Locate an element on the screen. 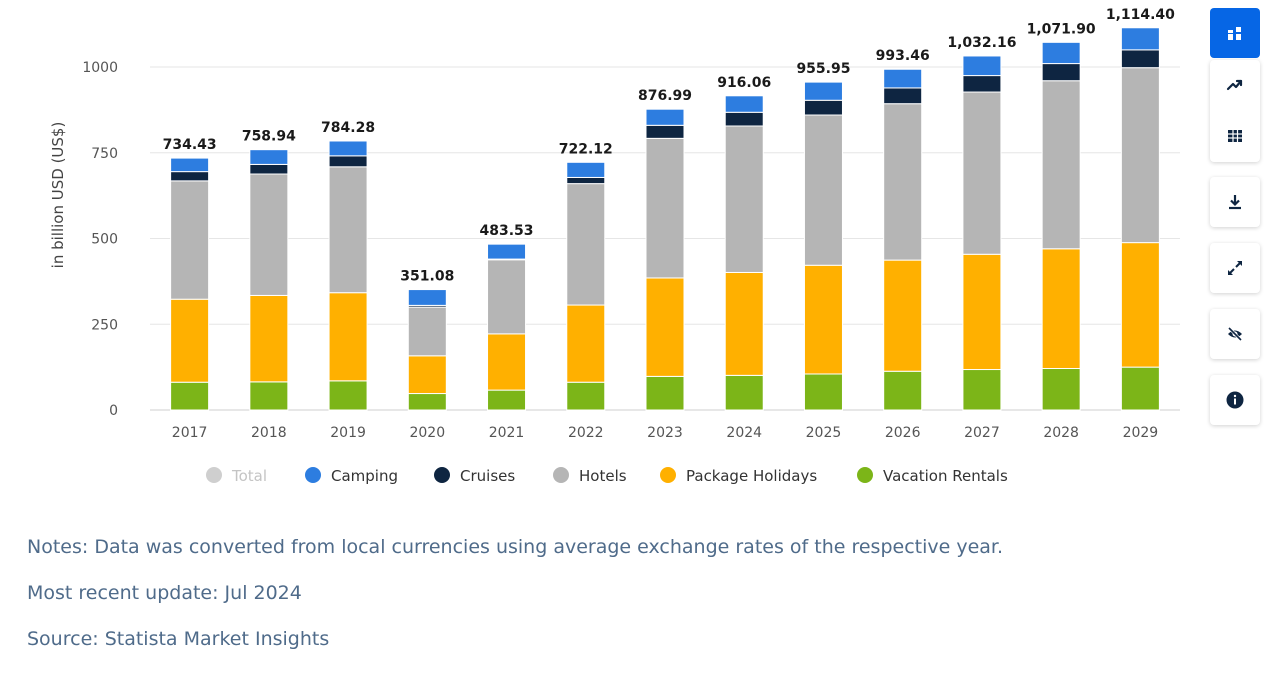  fullscreen-button is located at coordinates (1235, 268).